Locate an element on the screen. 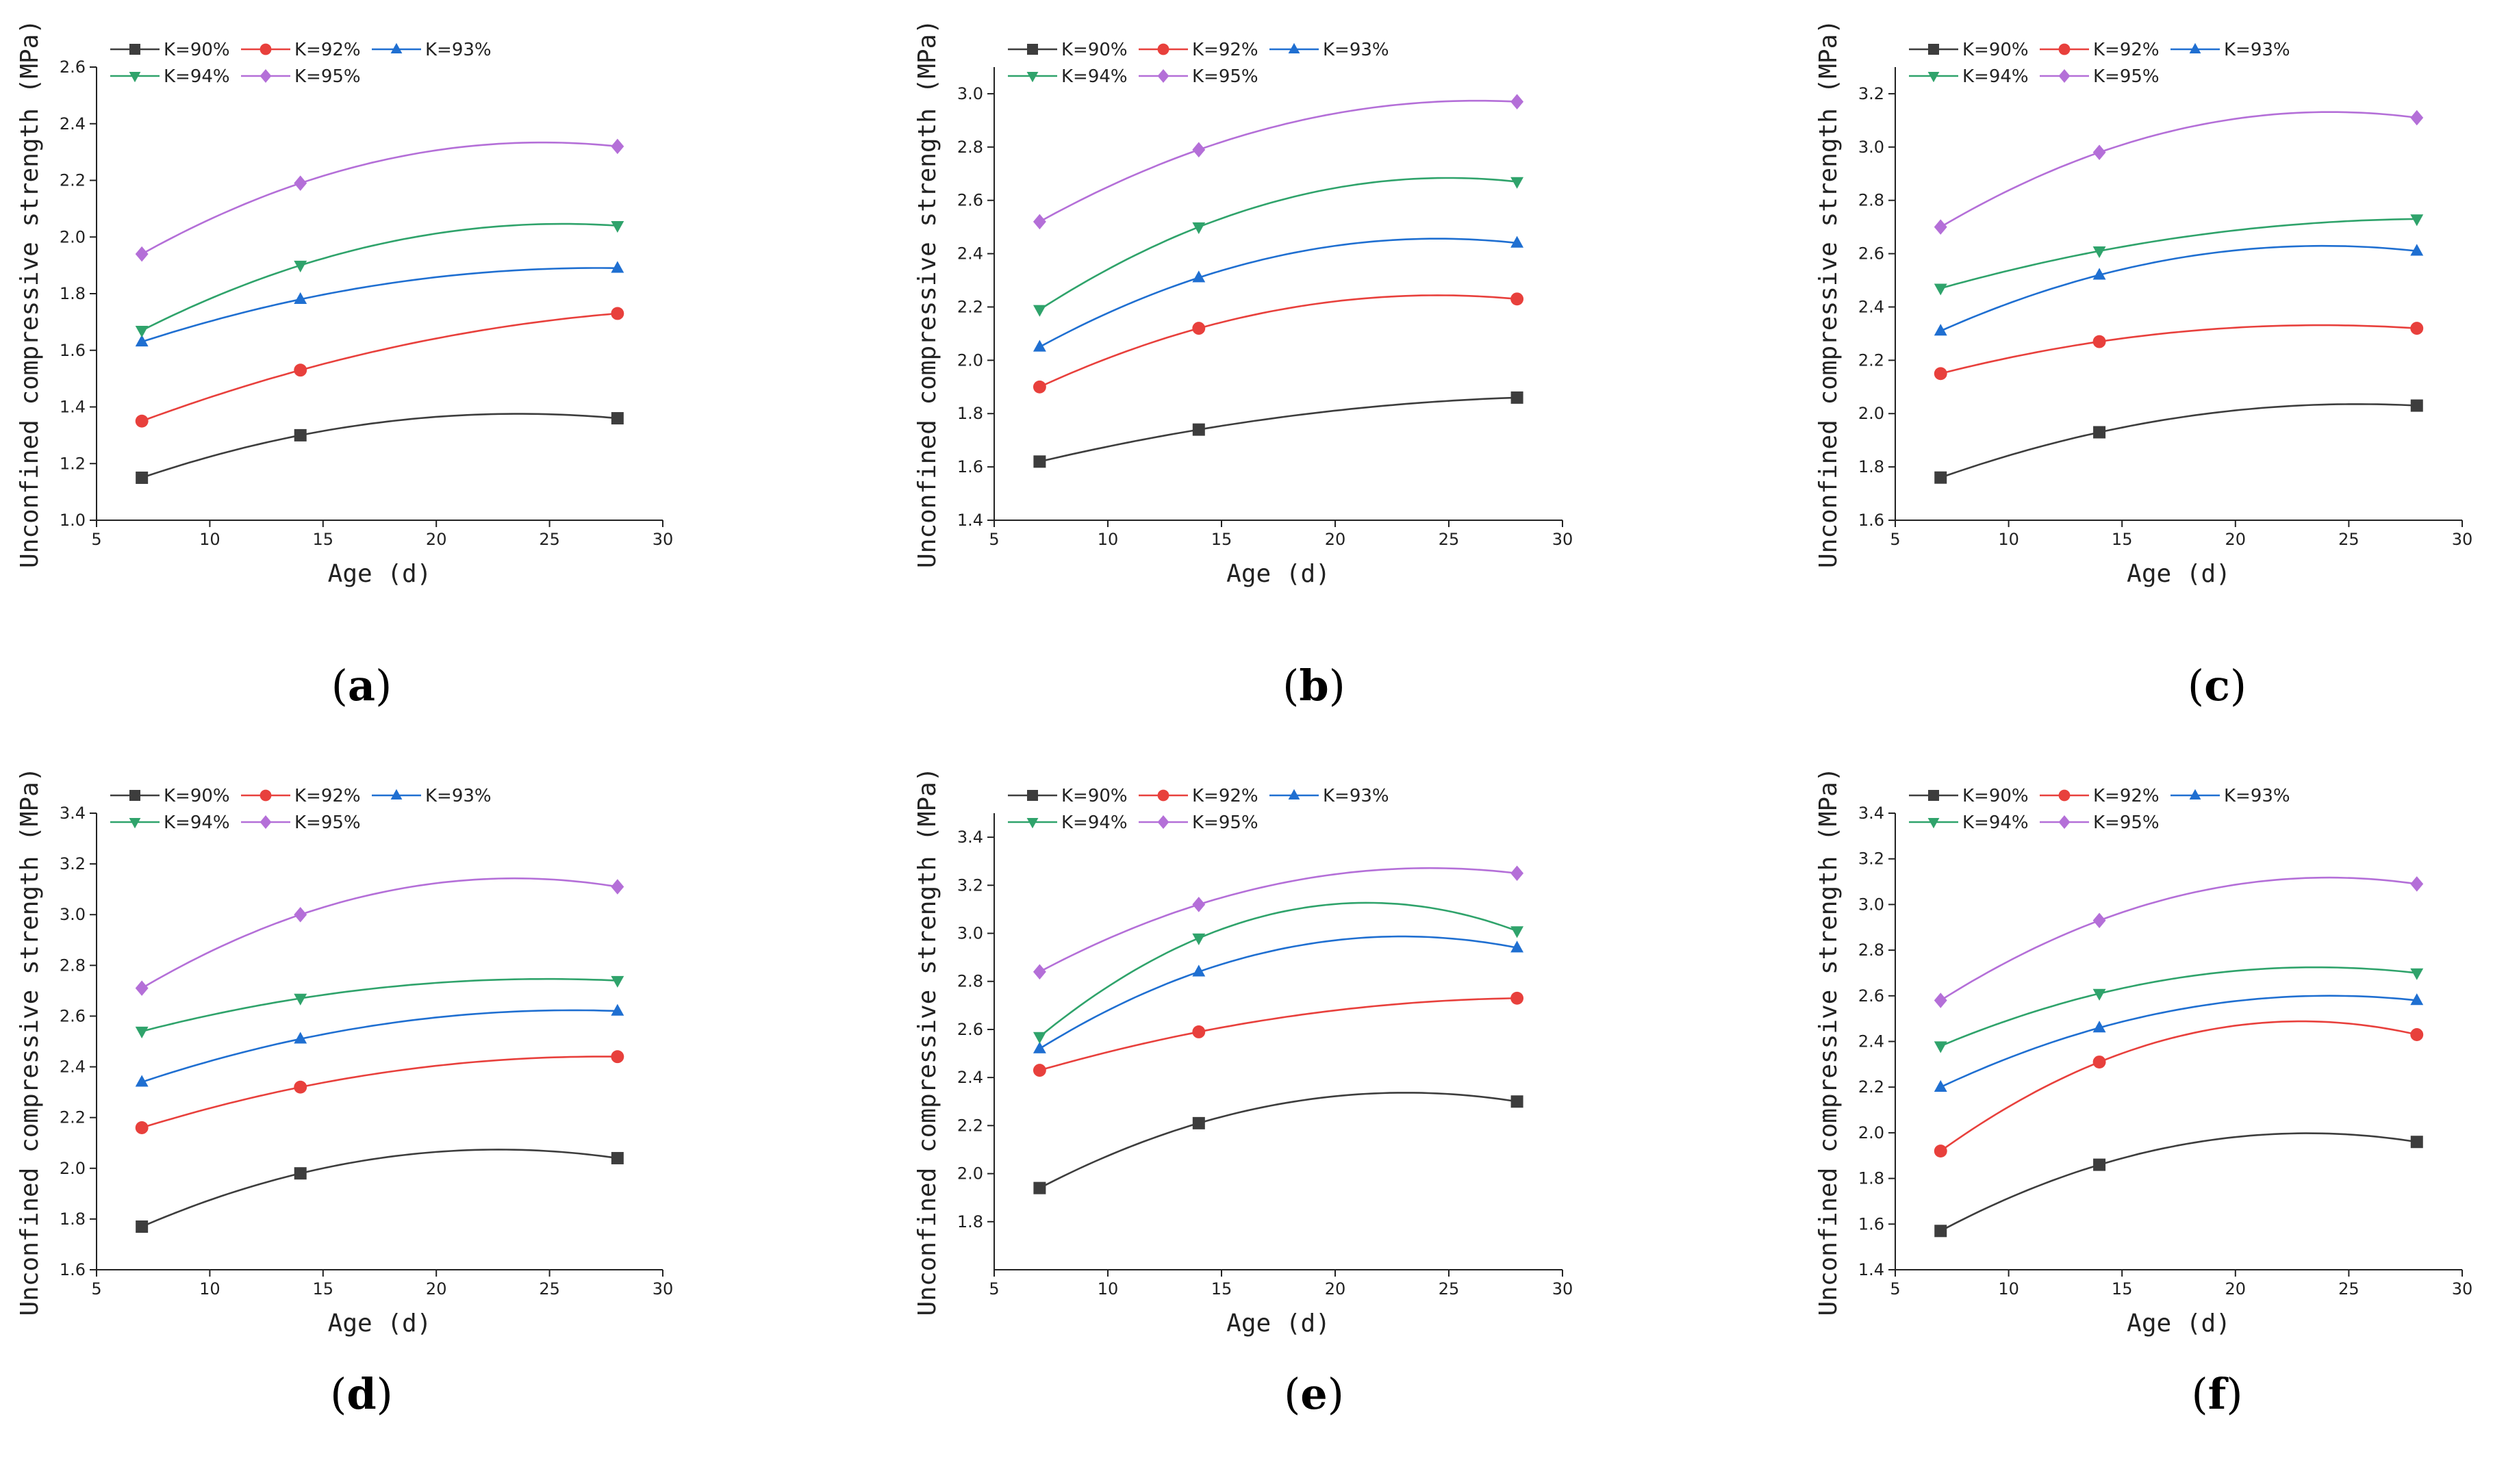 This screenshot has height=1484, width=2493. y-tick-label: 1.0 is located at coordinates (73, 520).